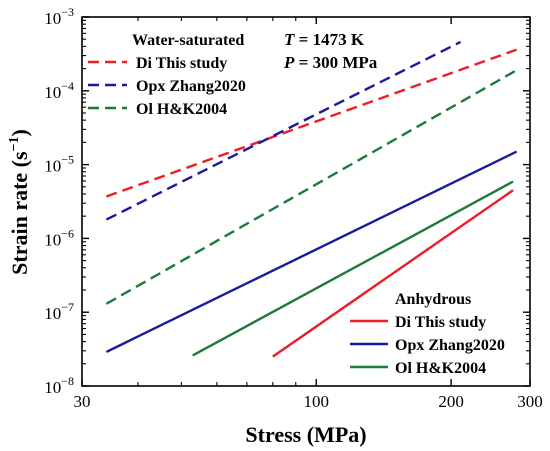 This screenshot has width=550, height=451. Describe the element at coordinates (59, 311) in the screenshot. I see `y-tick-label: 10⁻⁷` at that location.